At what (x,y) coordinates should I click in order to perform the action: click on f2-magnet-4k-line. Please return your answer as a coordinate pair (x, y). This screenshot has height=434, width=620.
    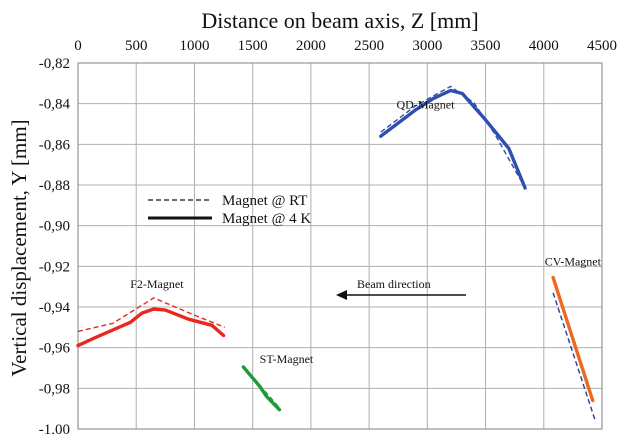
    Looking at the image, I should click on (151, 327).